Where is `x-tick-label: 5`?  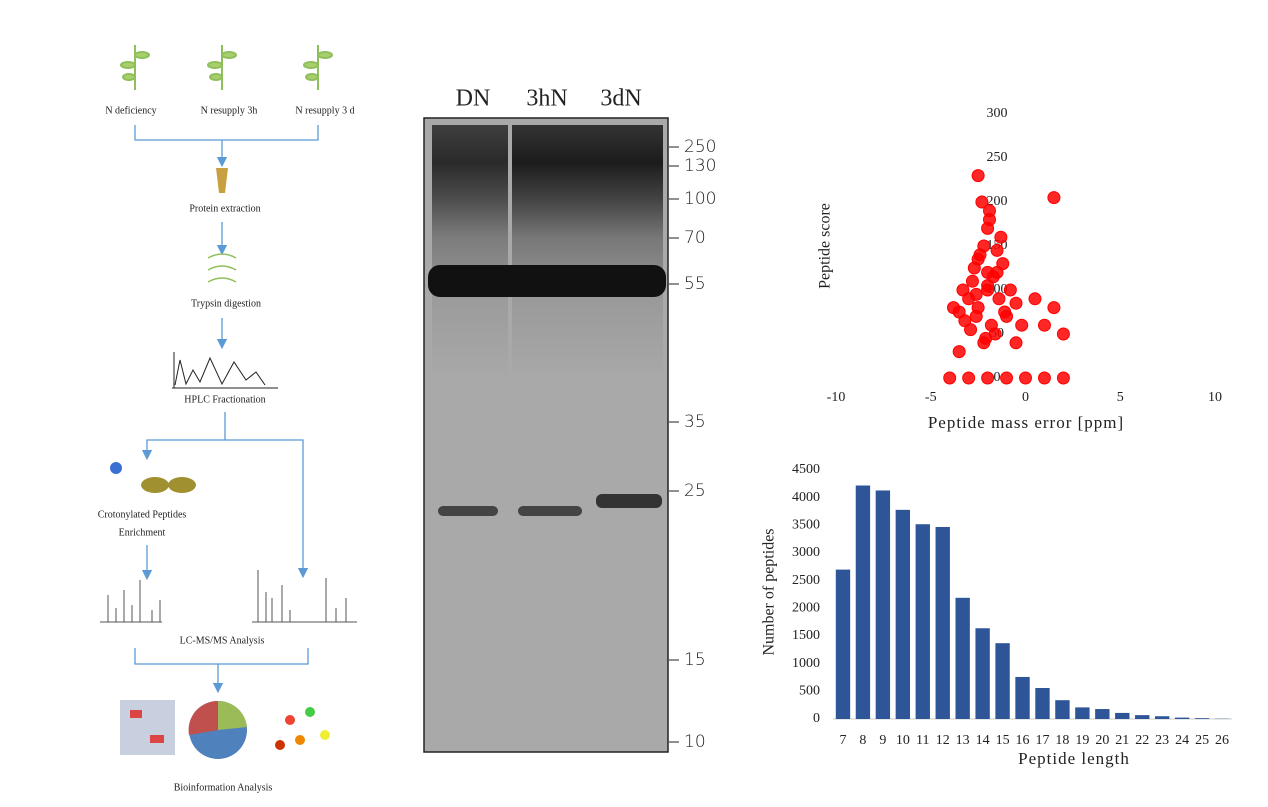 x-tick-label: 5 is located at coordinates (1120, 397).